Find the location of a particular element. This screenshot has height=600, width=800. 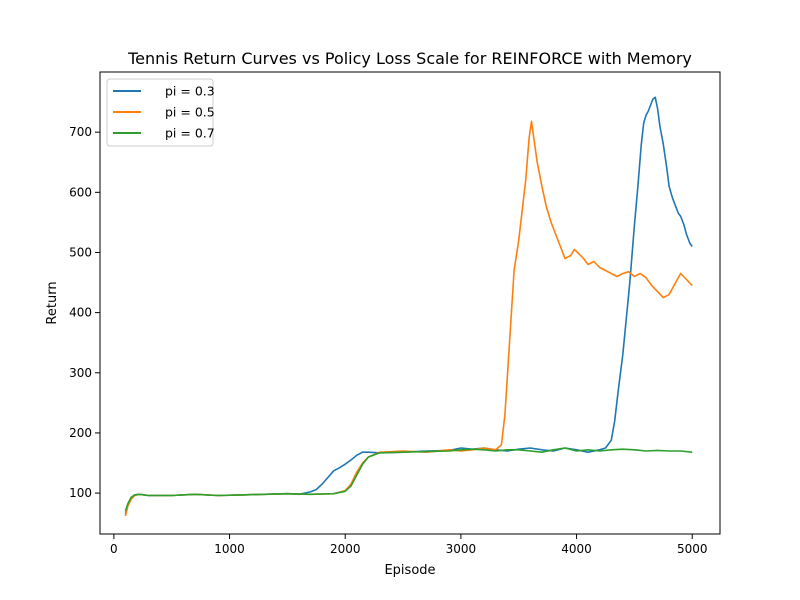

y-tick-label: 500 is located at coordinates (80, 252).